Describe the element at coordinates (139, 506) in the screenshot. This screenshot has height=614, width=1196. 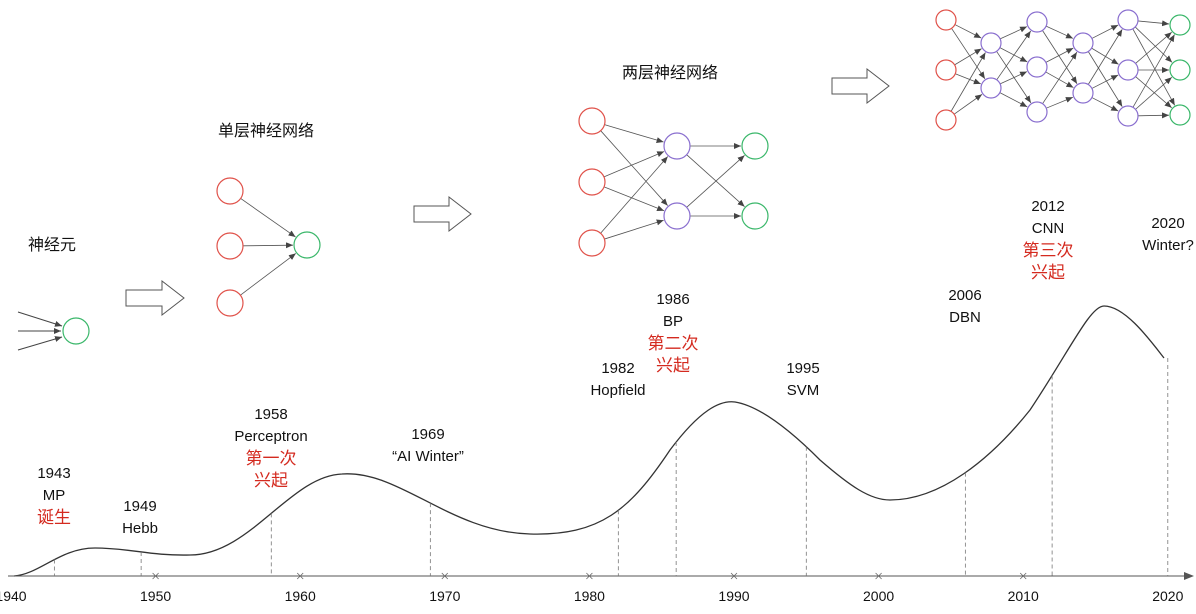
I see `event-text: 1949` at that location.